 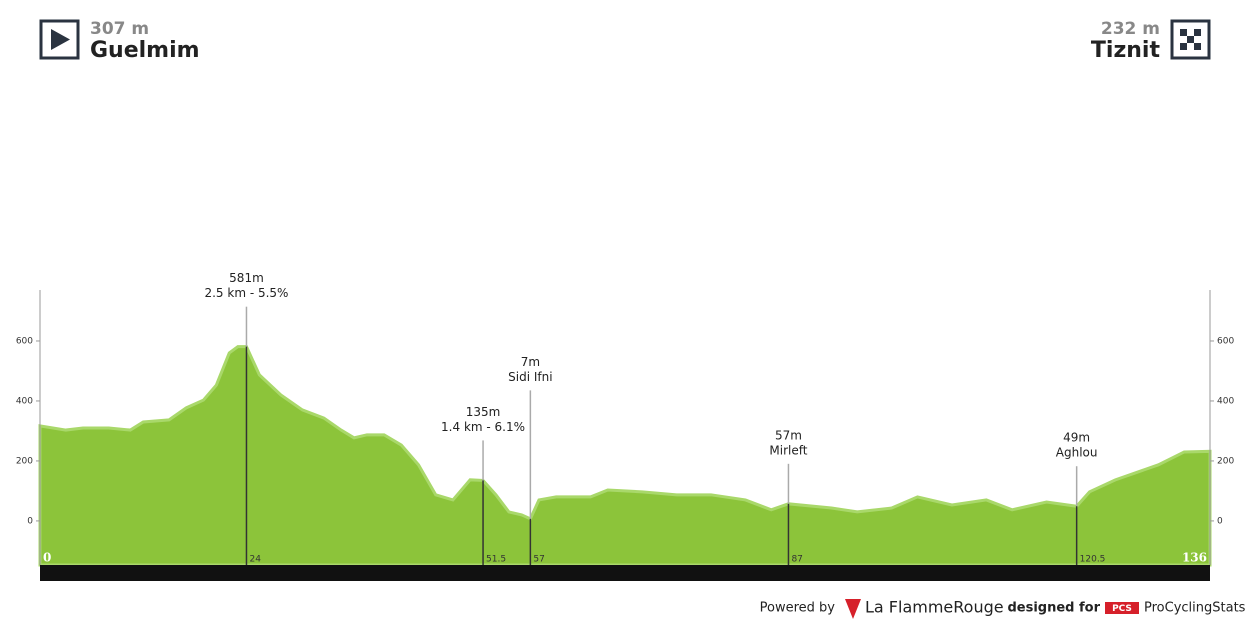 I want to click on marker-km: 51.5, so click(x=496, y=560).